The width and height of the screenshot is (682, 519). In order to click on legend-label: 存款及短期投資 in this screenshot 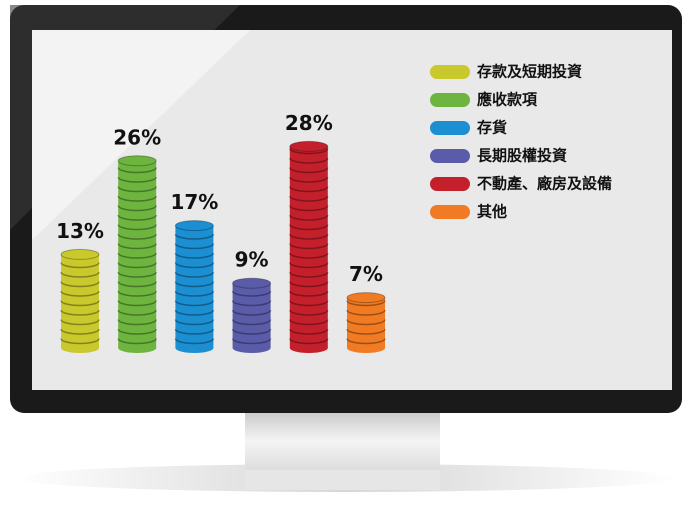, I will do `click(529, 72)`.